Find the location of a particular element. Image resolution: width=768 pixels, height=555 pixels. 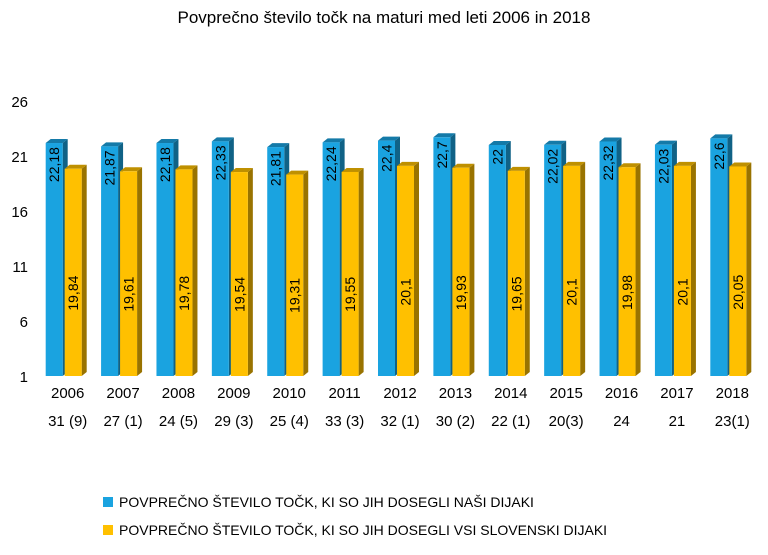

data-label: 20,05 is located at coordinates (738, 291).